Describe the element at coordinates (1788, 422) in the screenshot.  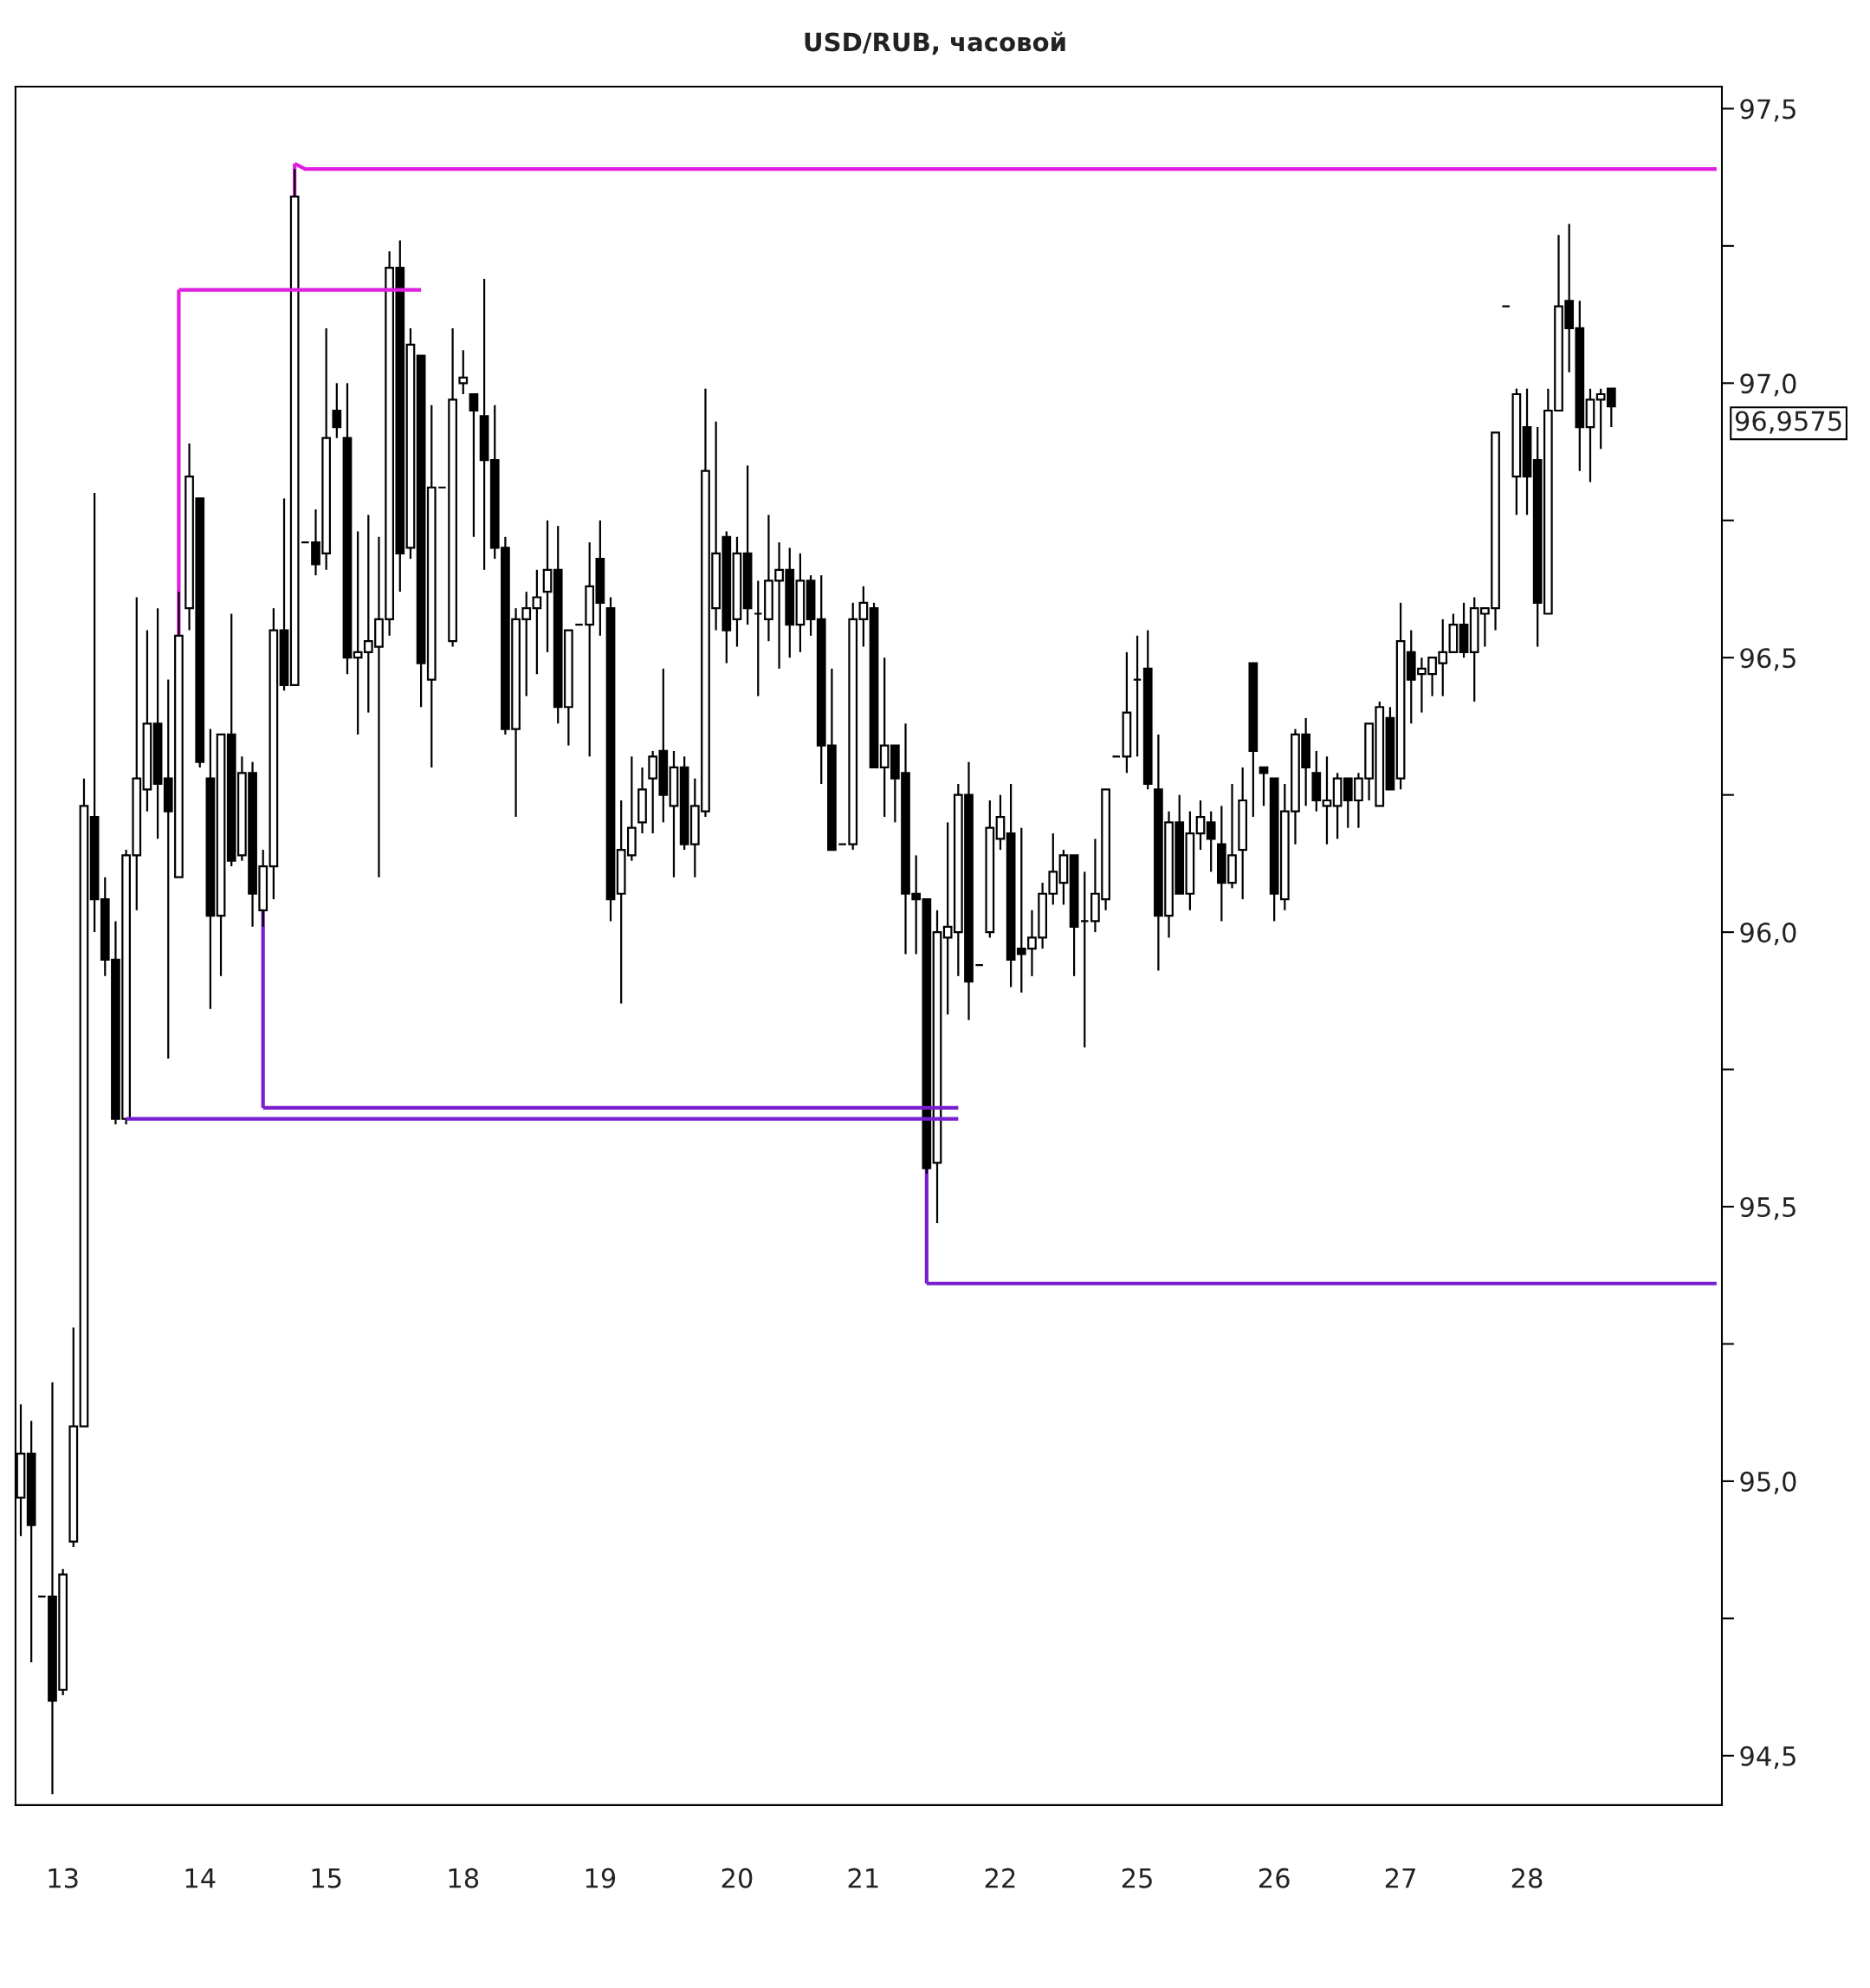
I see `text: 96,9575` at that location.